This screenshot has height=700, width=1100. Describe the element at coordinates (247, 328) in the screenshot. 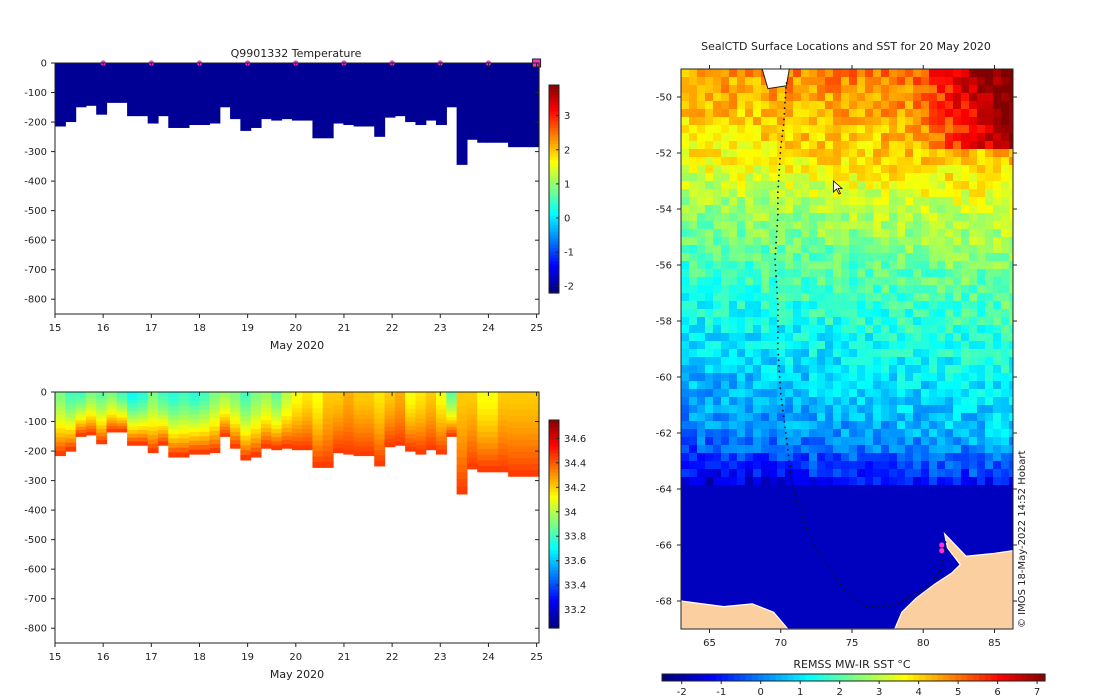

I see `x-tick-label: 19` at that location.